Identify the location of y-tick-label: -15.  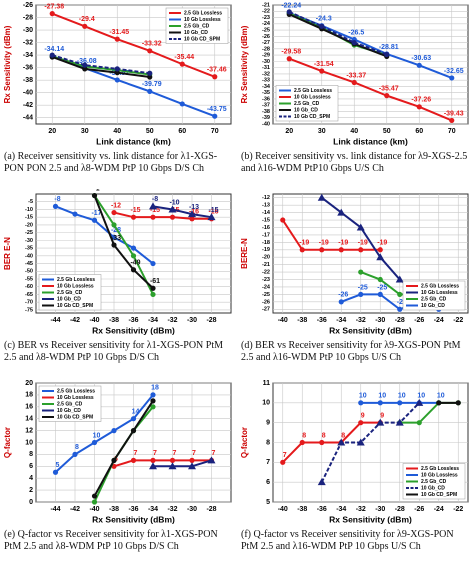
(29, 218).